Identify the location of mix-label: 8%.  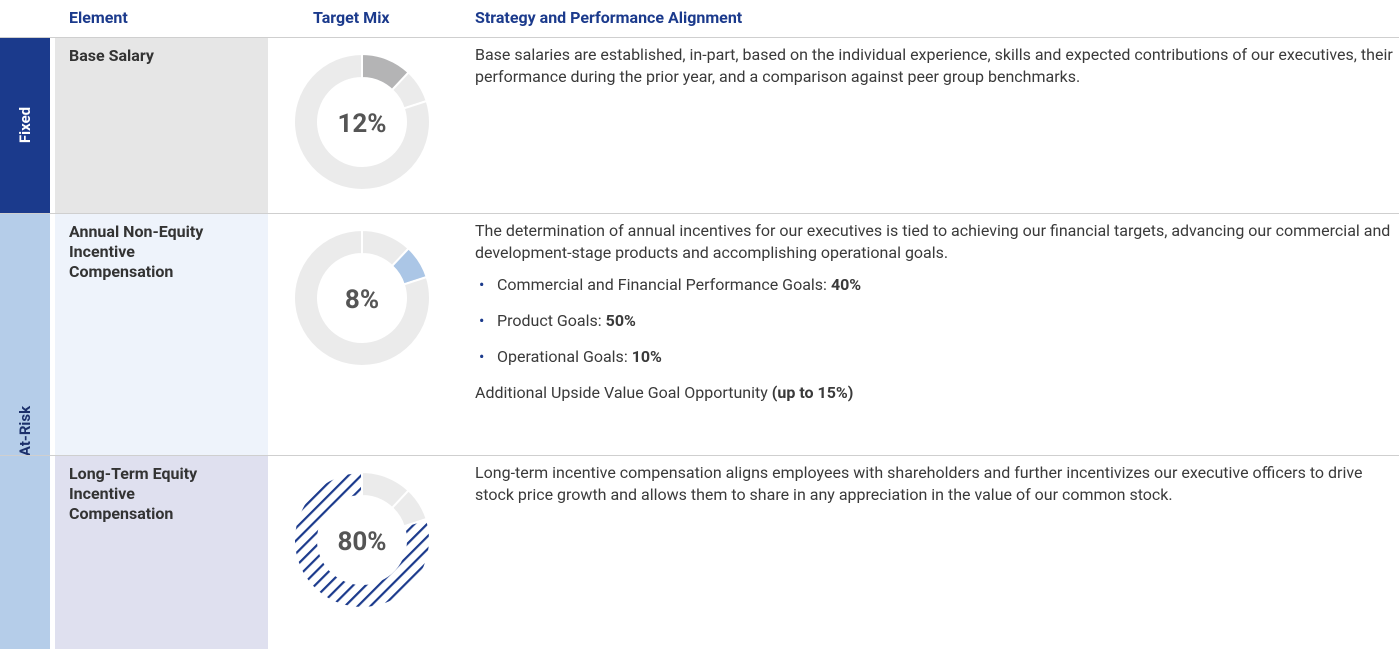
(362, 300).